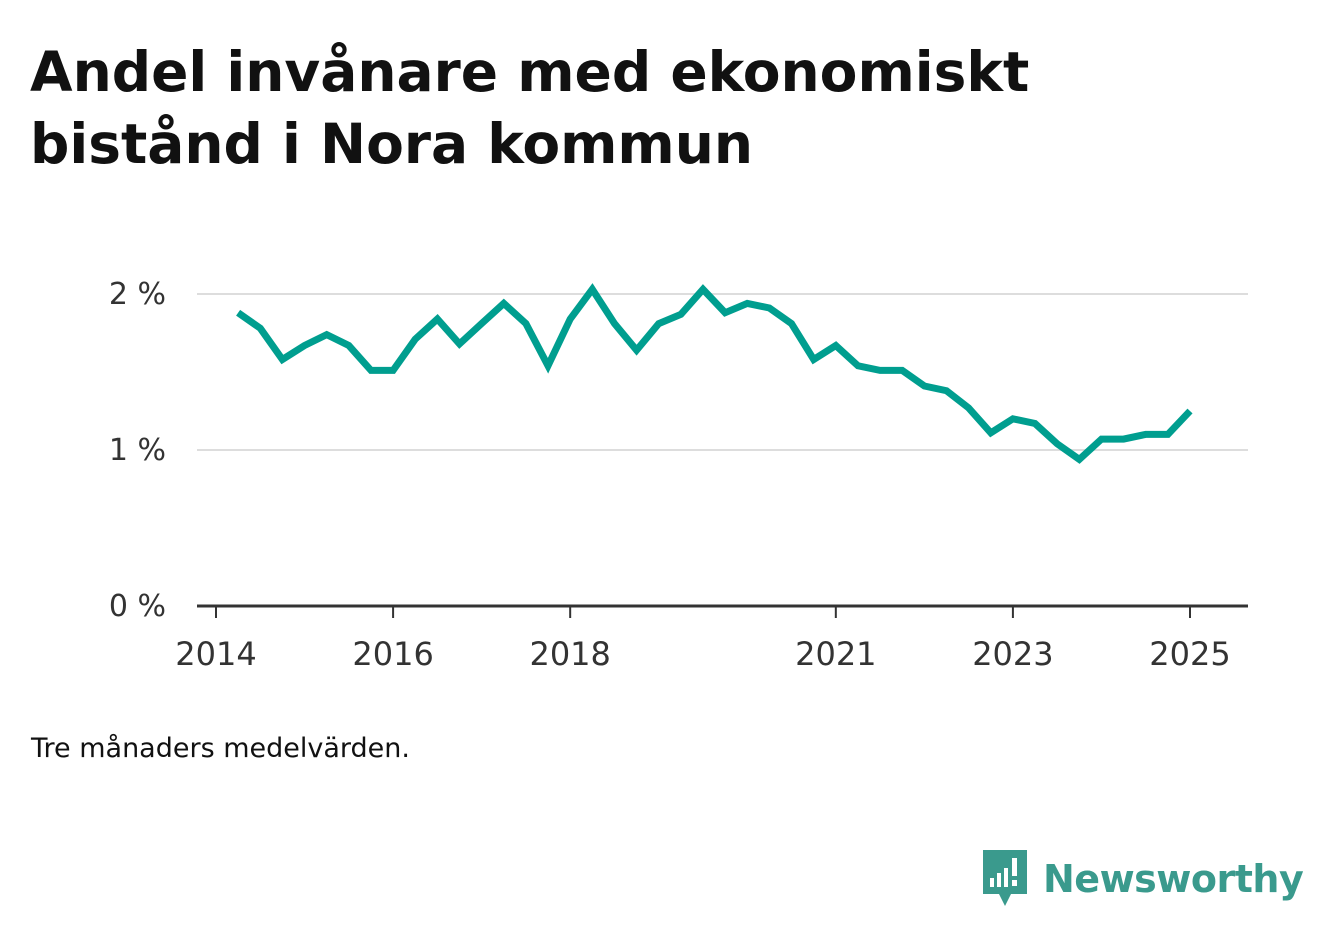  What do you see at coordinates (835, 654) in the screenshot?
I see `x-tick-label: 2021` at bounding box center [835, 654].